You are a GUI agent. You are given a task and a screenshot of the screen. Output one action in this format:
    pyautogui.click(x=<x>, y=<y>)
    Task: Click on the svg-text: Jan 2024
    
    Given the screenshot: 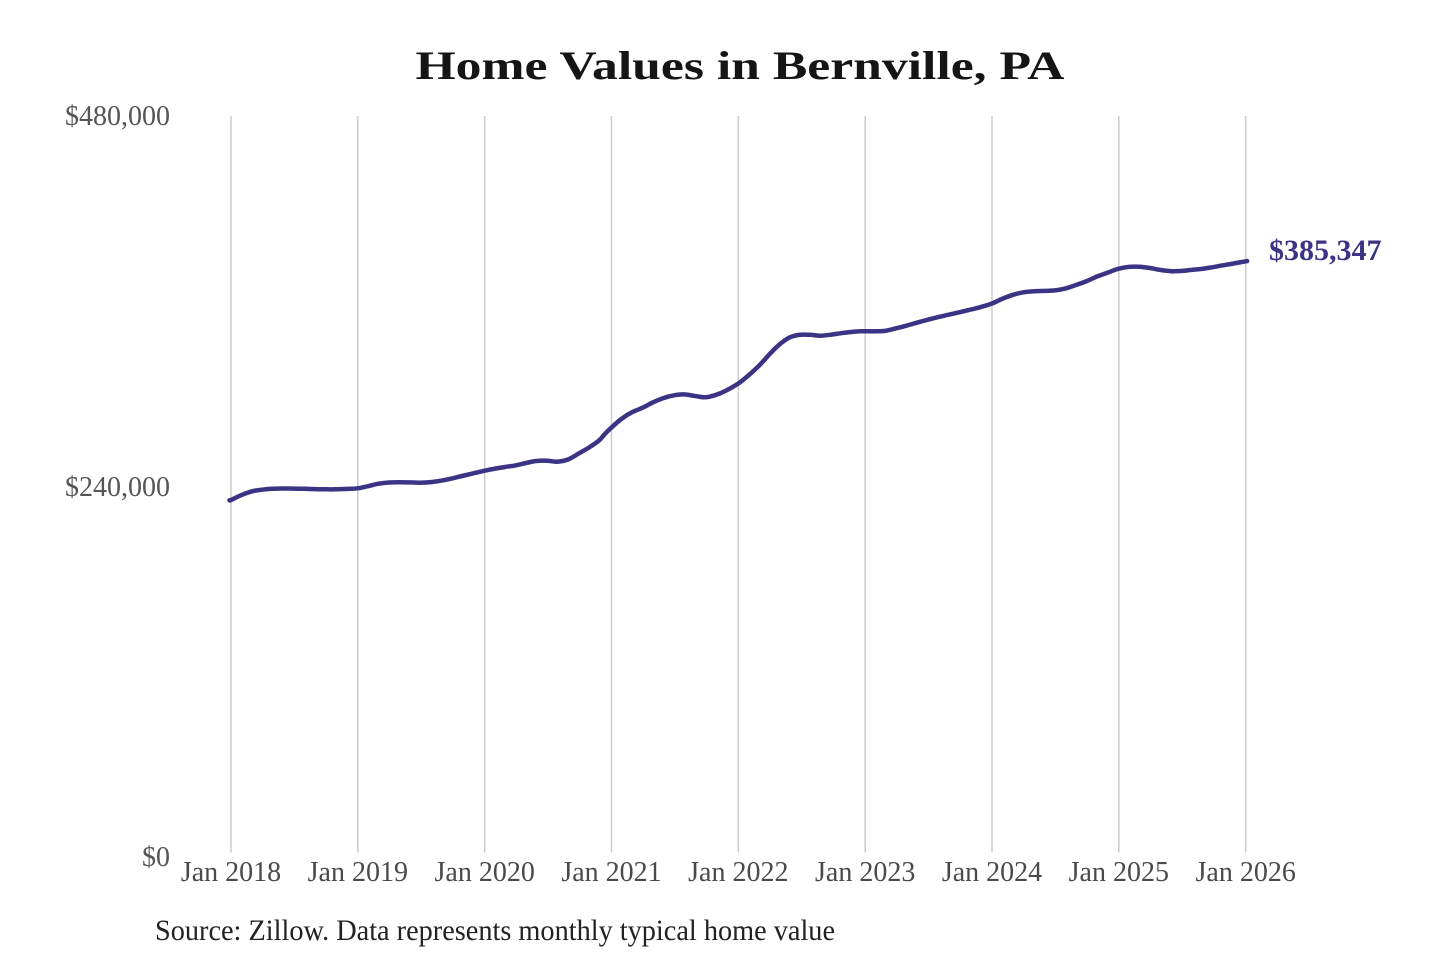 What is the action you would take?
    pyautogui.click(x=992, y=872)
    